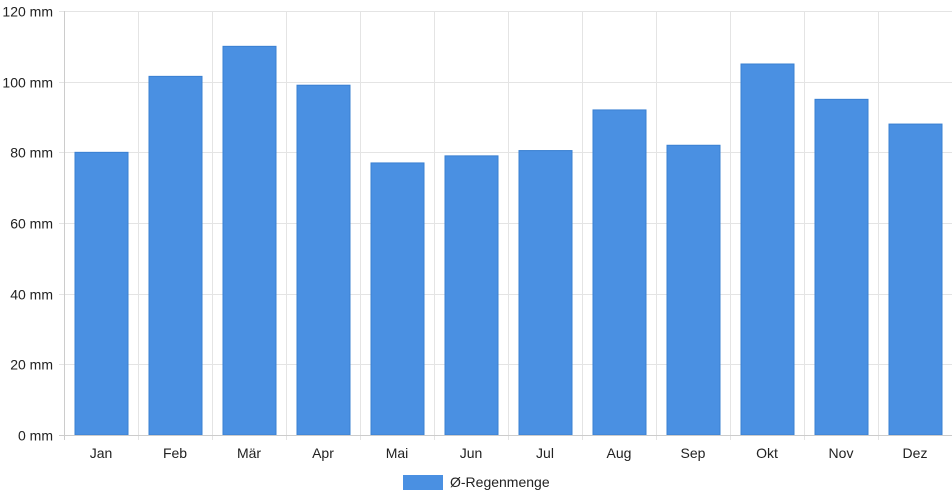 This screenshot has height=500, width=952. I want to click on x-tick-label: Okt, so click(767, 453).